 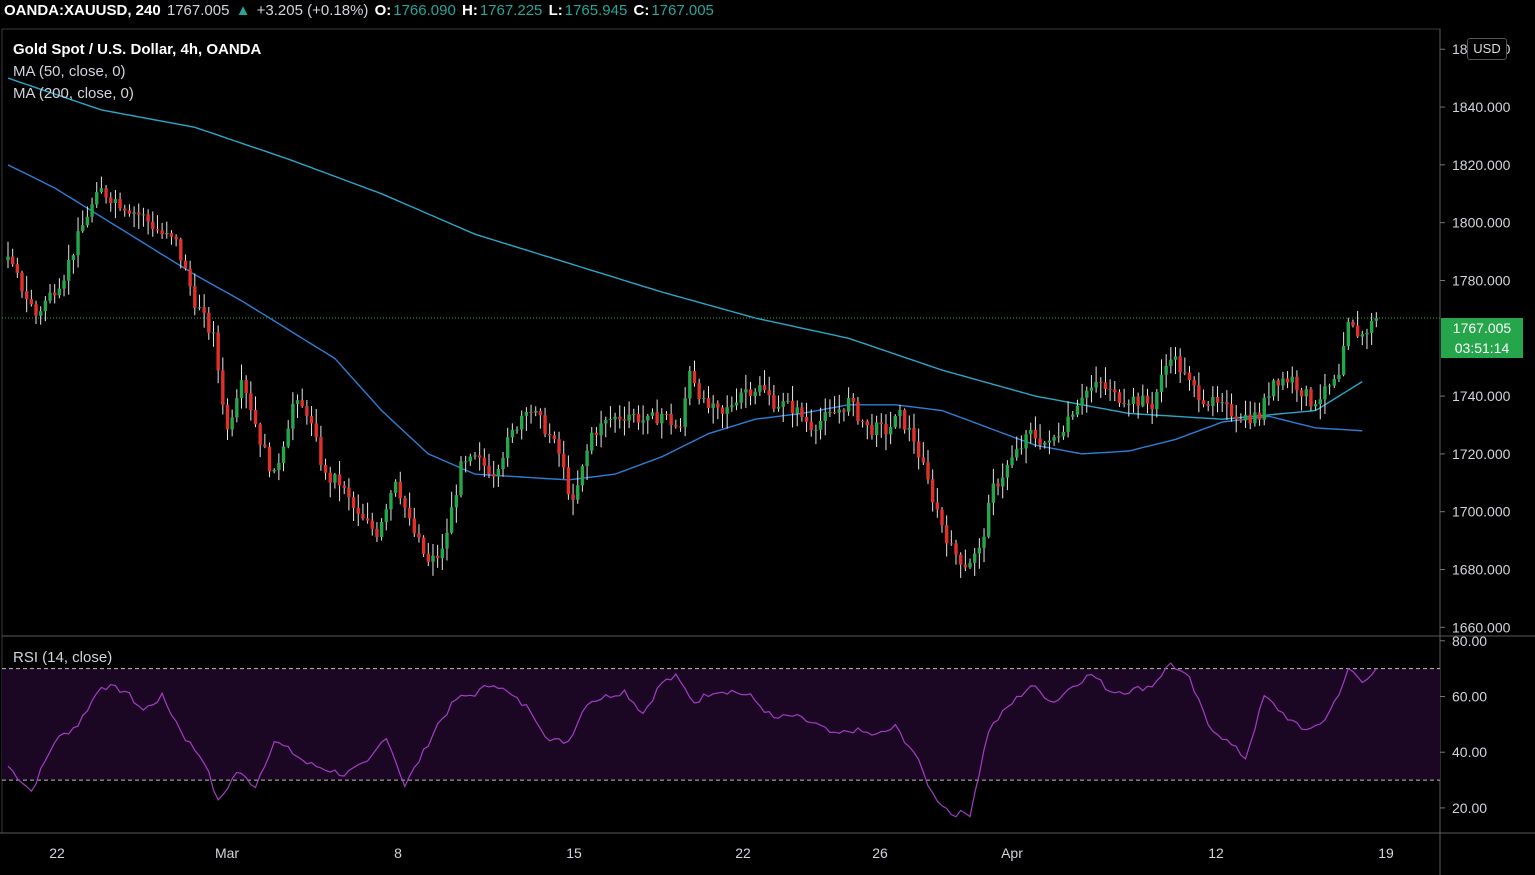 I want to click on change-value: +3.205 (+0.18%), so click(x=312, y=10).